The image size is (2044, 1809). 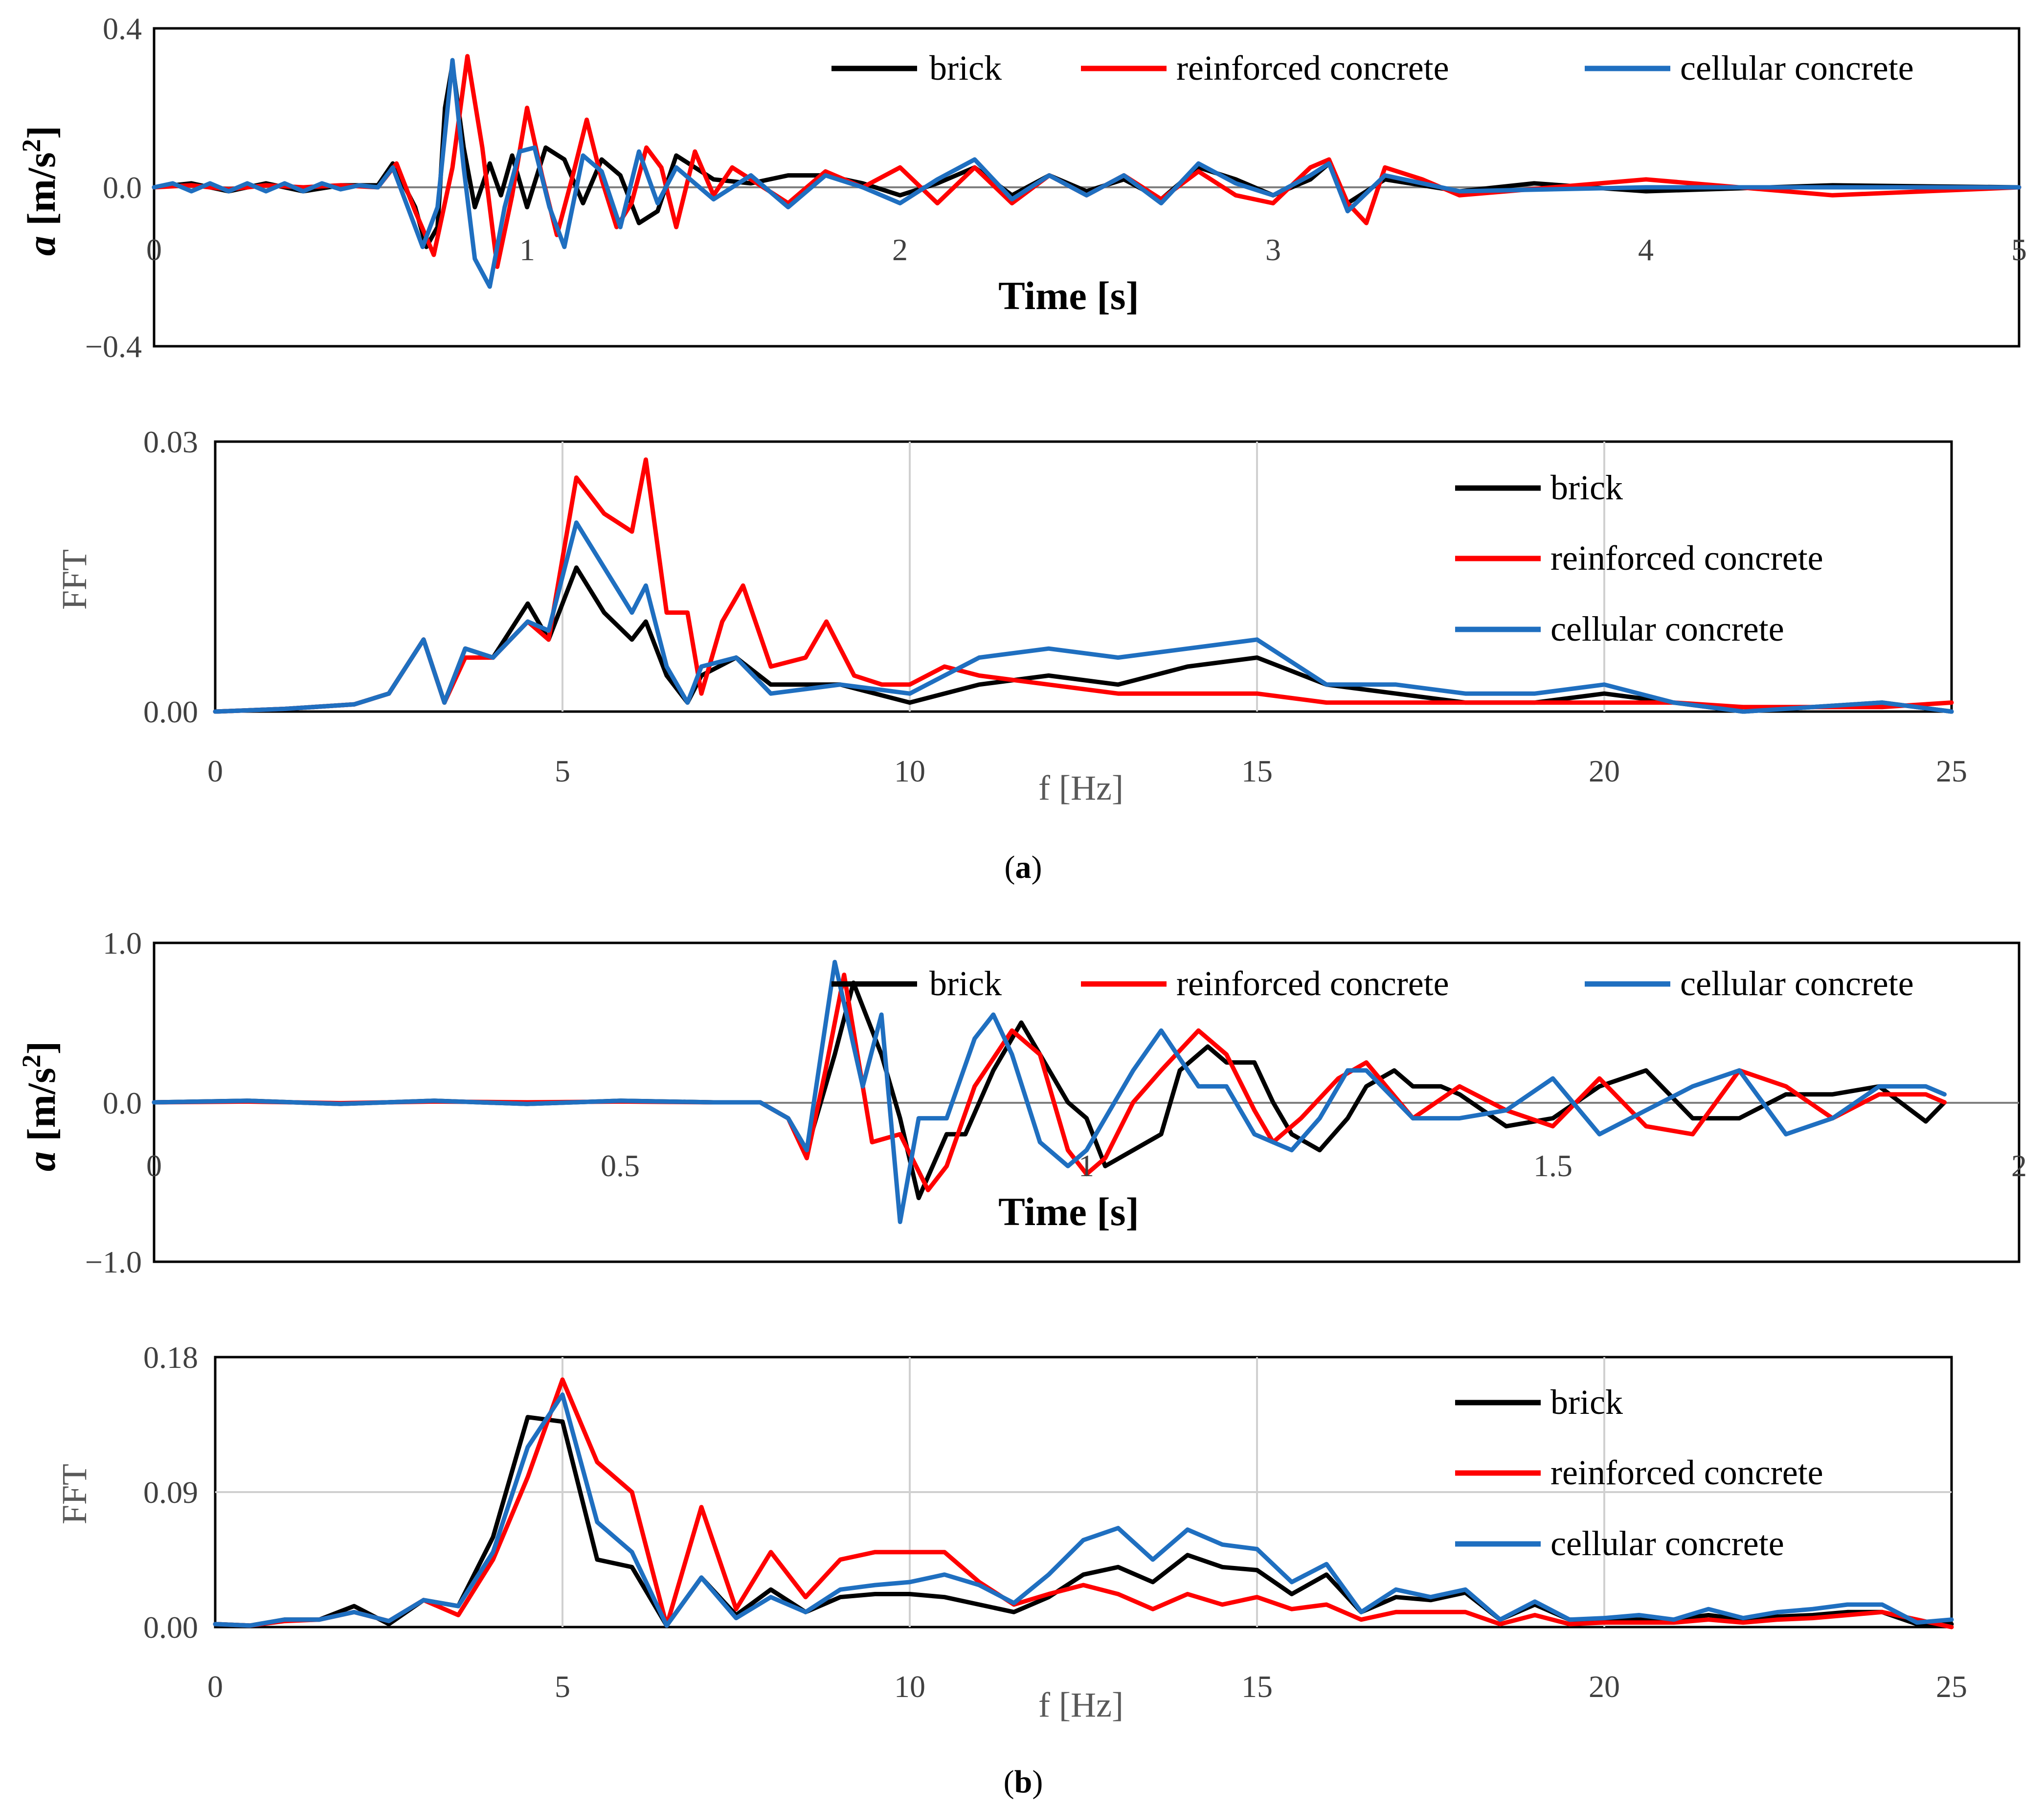 I want to click on chart-a-time-ylabel: a [m/s2], so click(x=41, y=191).